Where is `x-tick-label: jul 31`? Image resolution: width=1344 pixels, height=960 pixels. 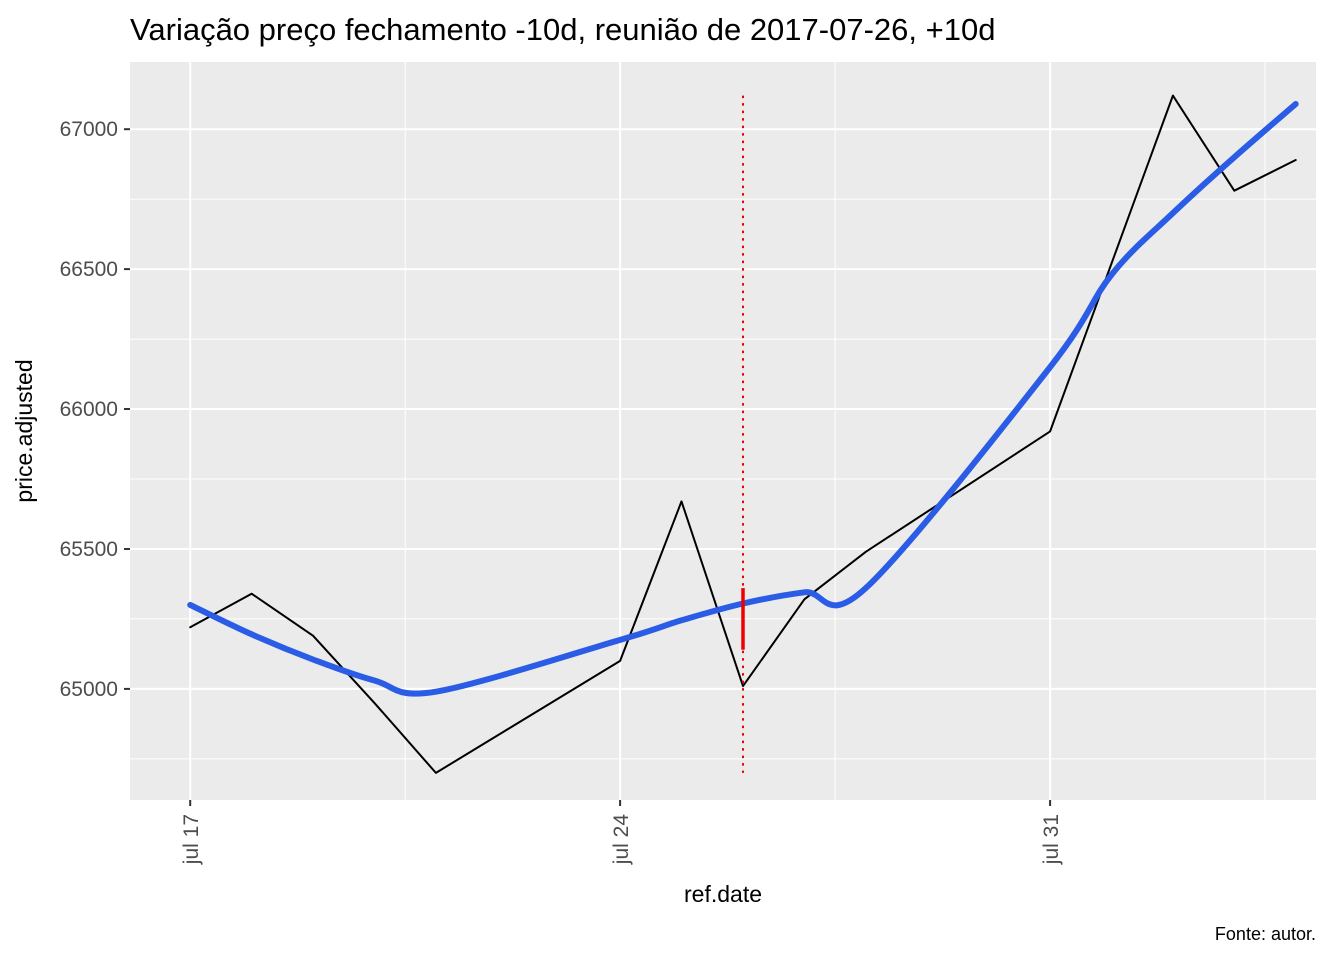
x-tick-label: jul 31 is located at coordinates (1051, 839).